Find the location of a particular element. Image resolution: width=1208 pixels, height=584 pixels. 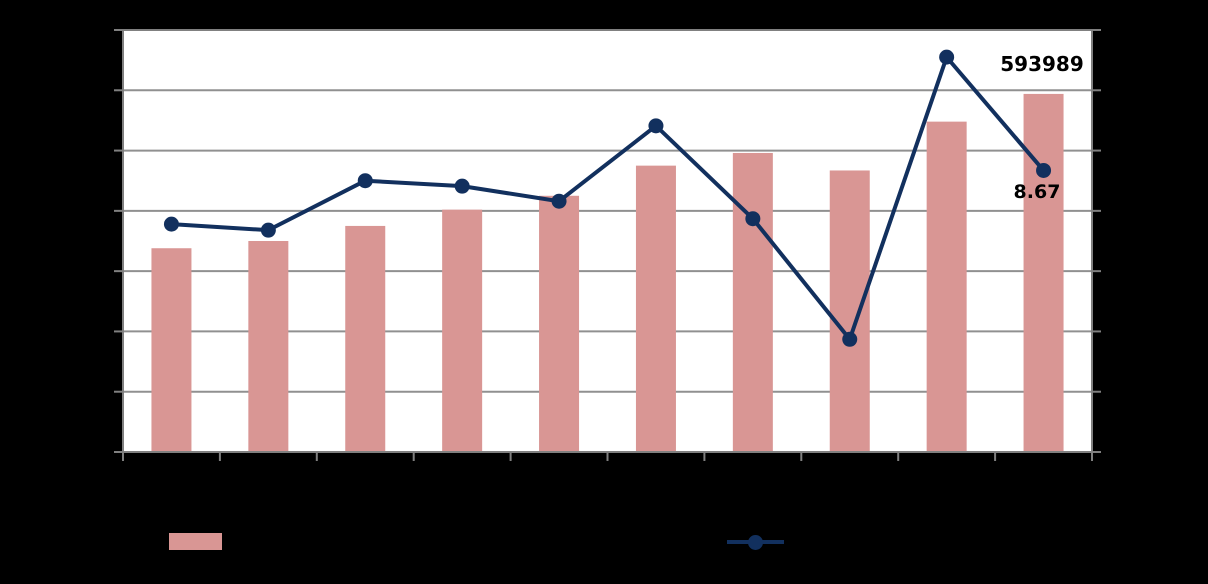

data-label-last-bar: 593989 is located at coordinates (1042, 64).